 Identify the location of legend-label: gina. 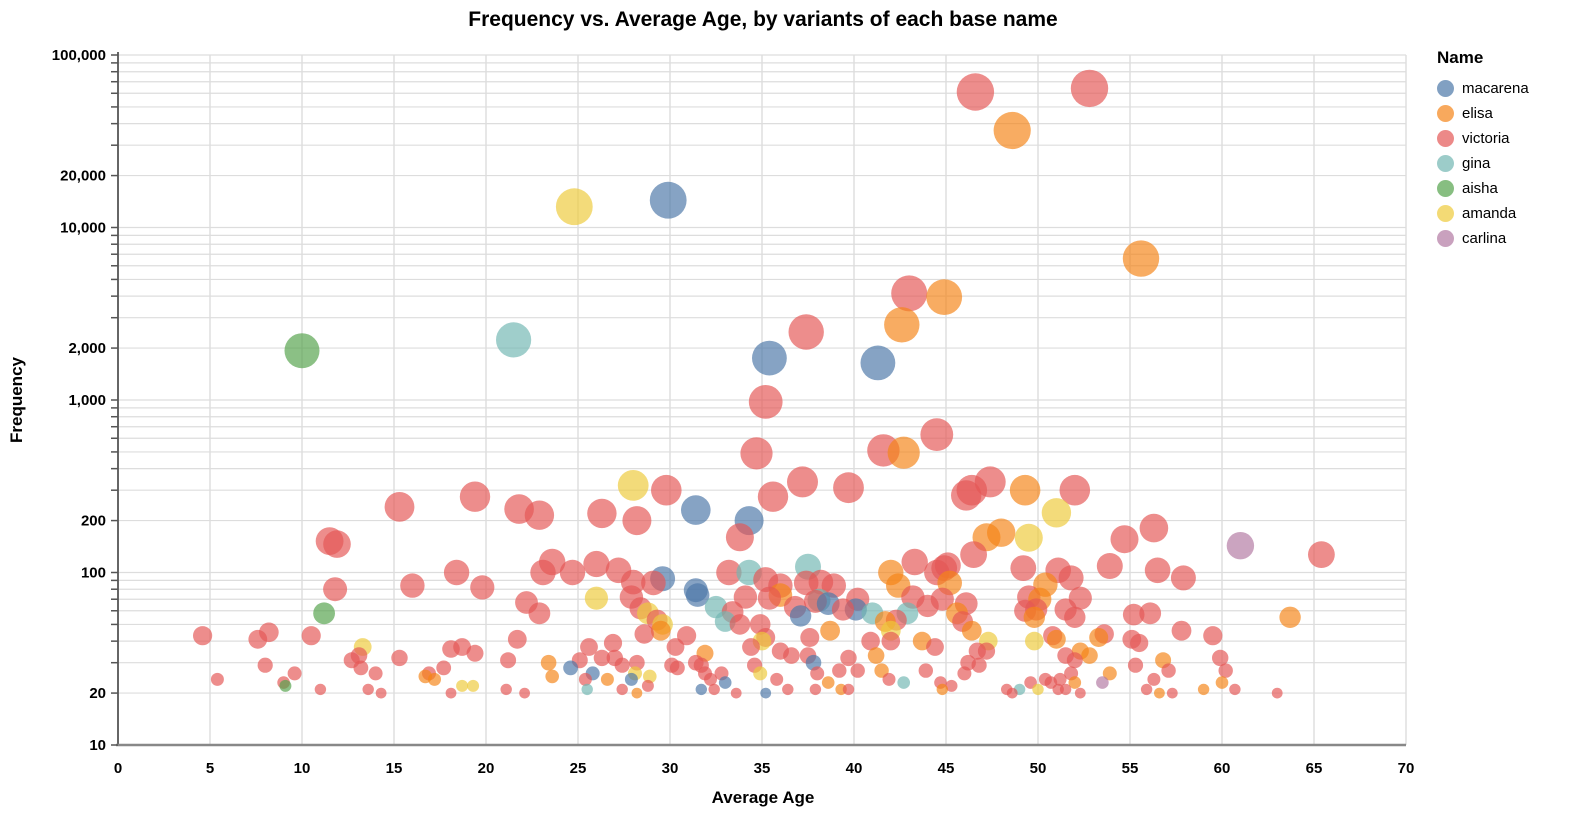
(1476, 163).